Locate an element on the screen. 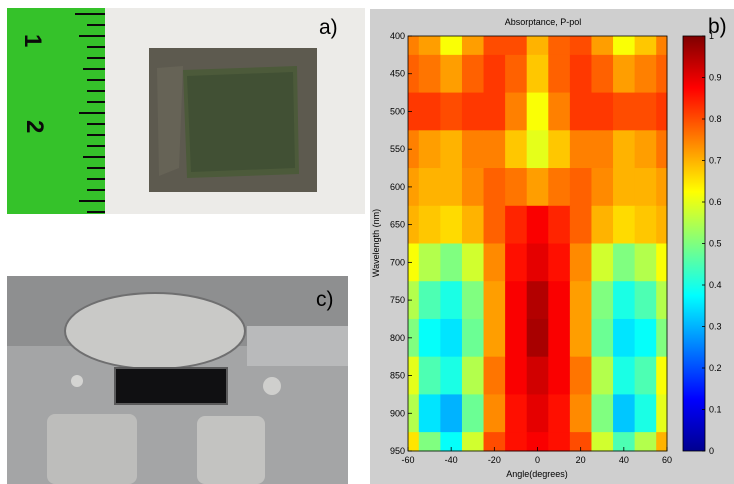  x-axis-label: Angle(degrees) is located at coordinates (537, 474).